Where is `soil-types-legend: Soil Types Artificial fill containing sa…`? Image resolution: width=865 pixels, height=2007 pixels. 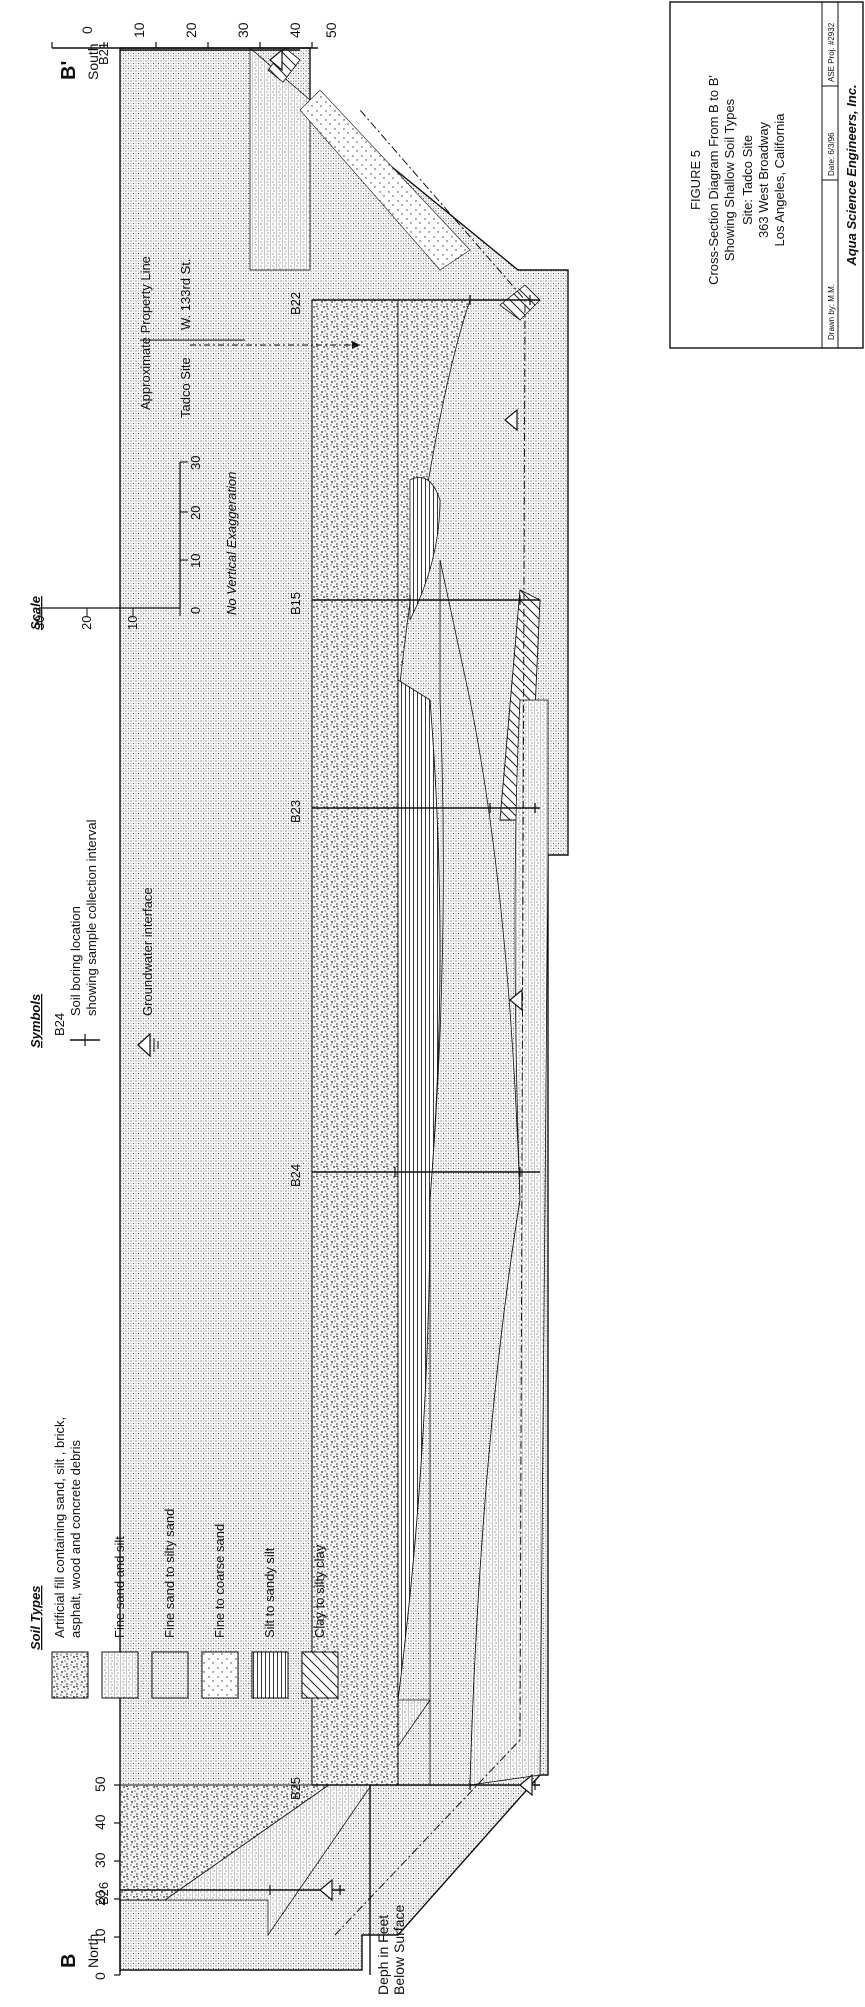
soil-types-legend: Soil Types Artificial fill containing sa… is located at coordinates (183, 1558).